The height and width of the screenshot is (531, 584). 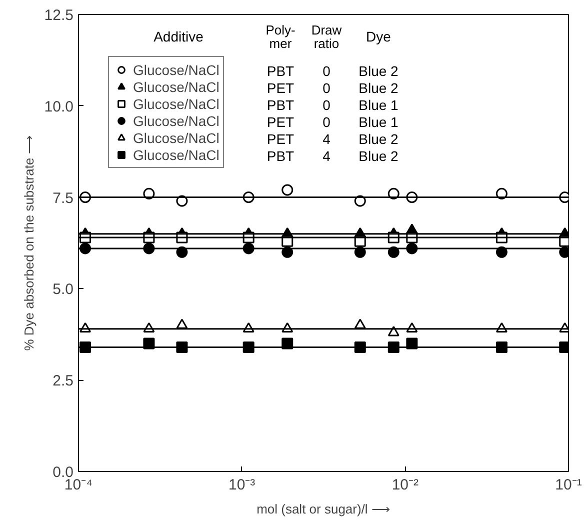 What do you see at coordinates (78, 485) in the screenshot?
I see `x-tick-label: 10⁻⁴` at bounding box center [78, 485].